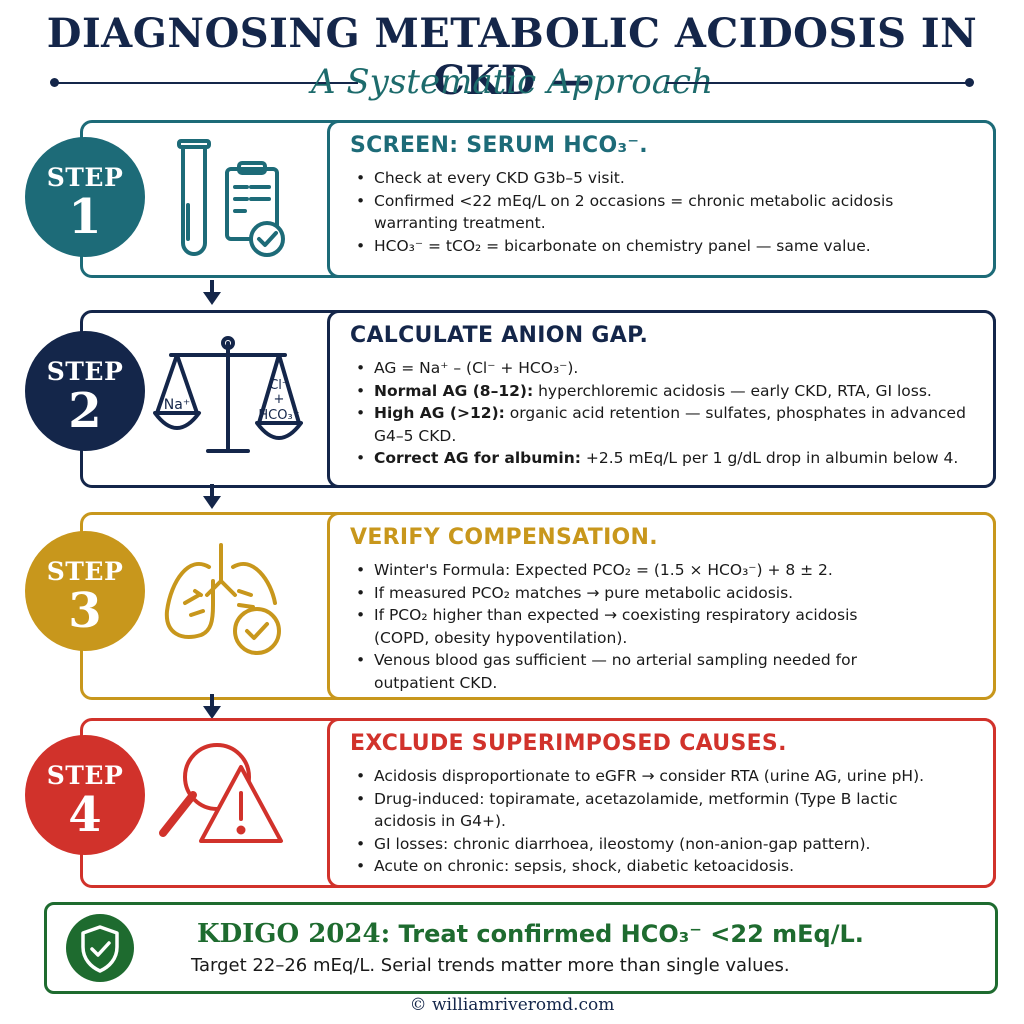 The image size is (1024, 1024). What do you see at coordinates (504, 537) in the screenshot?
I see `step-3-heading: VERIFY COMPENSATION.` at bounding box center [504, 537].